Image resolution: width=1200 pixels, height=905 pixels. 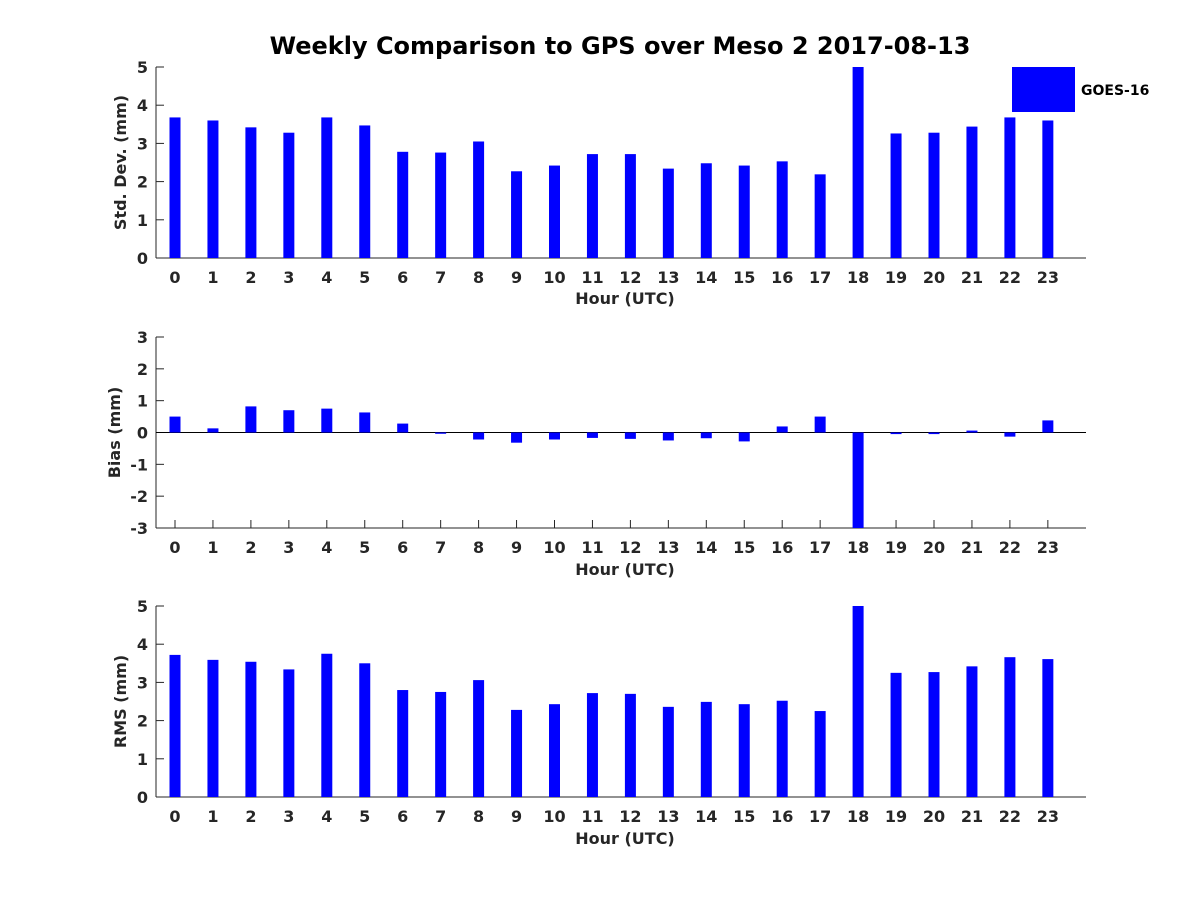 What do you see at coordinates (668, 547) in the screenshot?
I see `x-tick-label: 13` at bounding box center [668, 547].